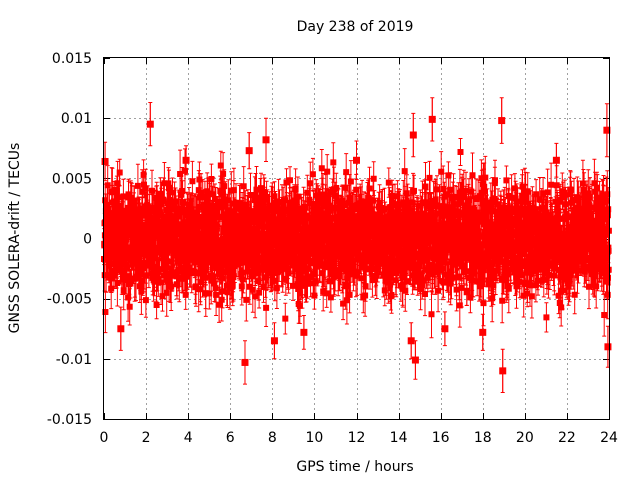  I want to click on chart-title: Day 238 of 2019, so click(355, 27).